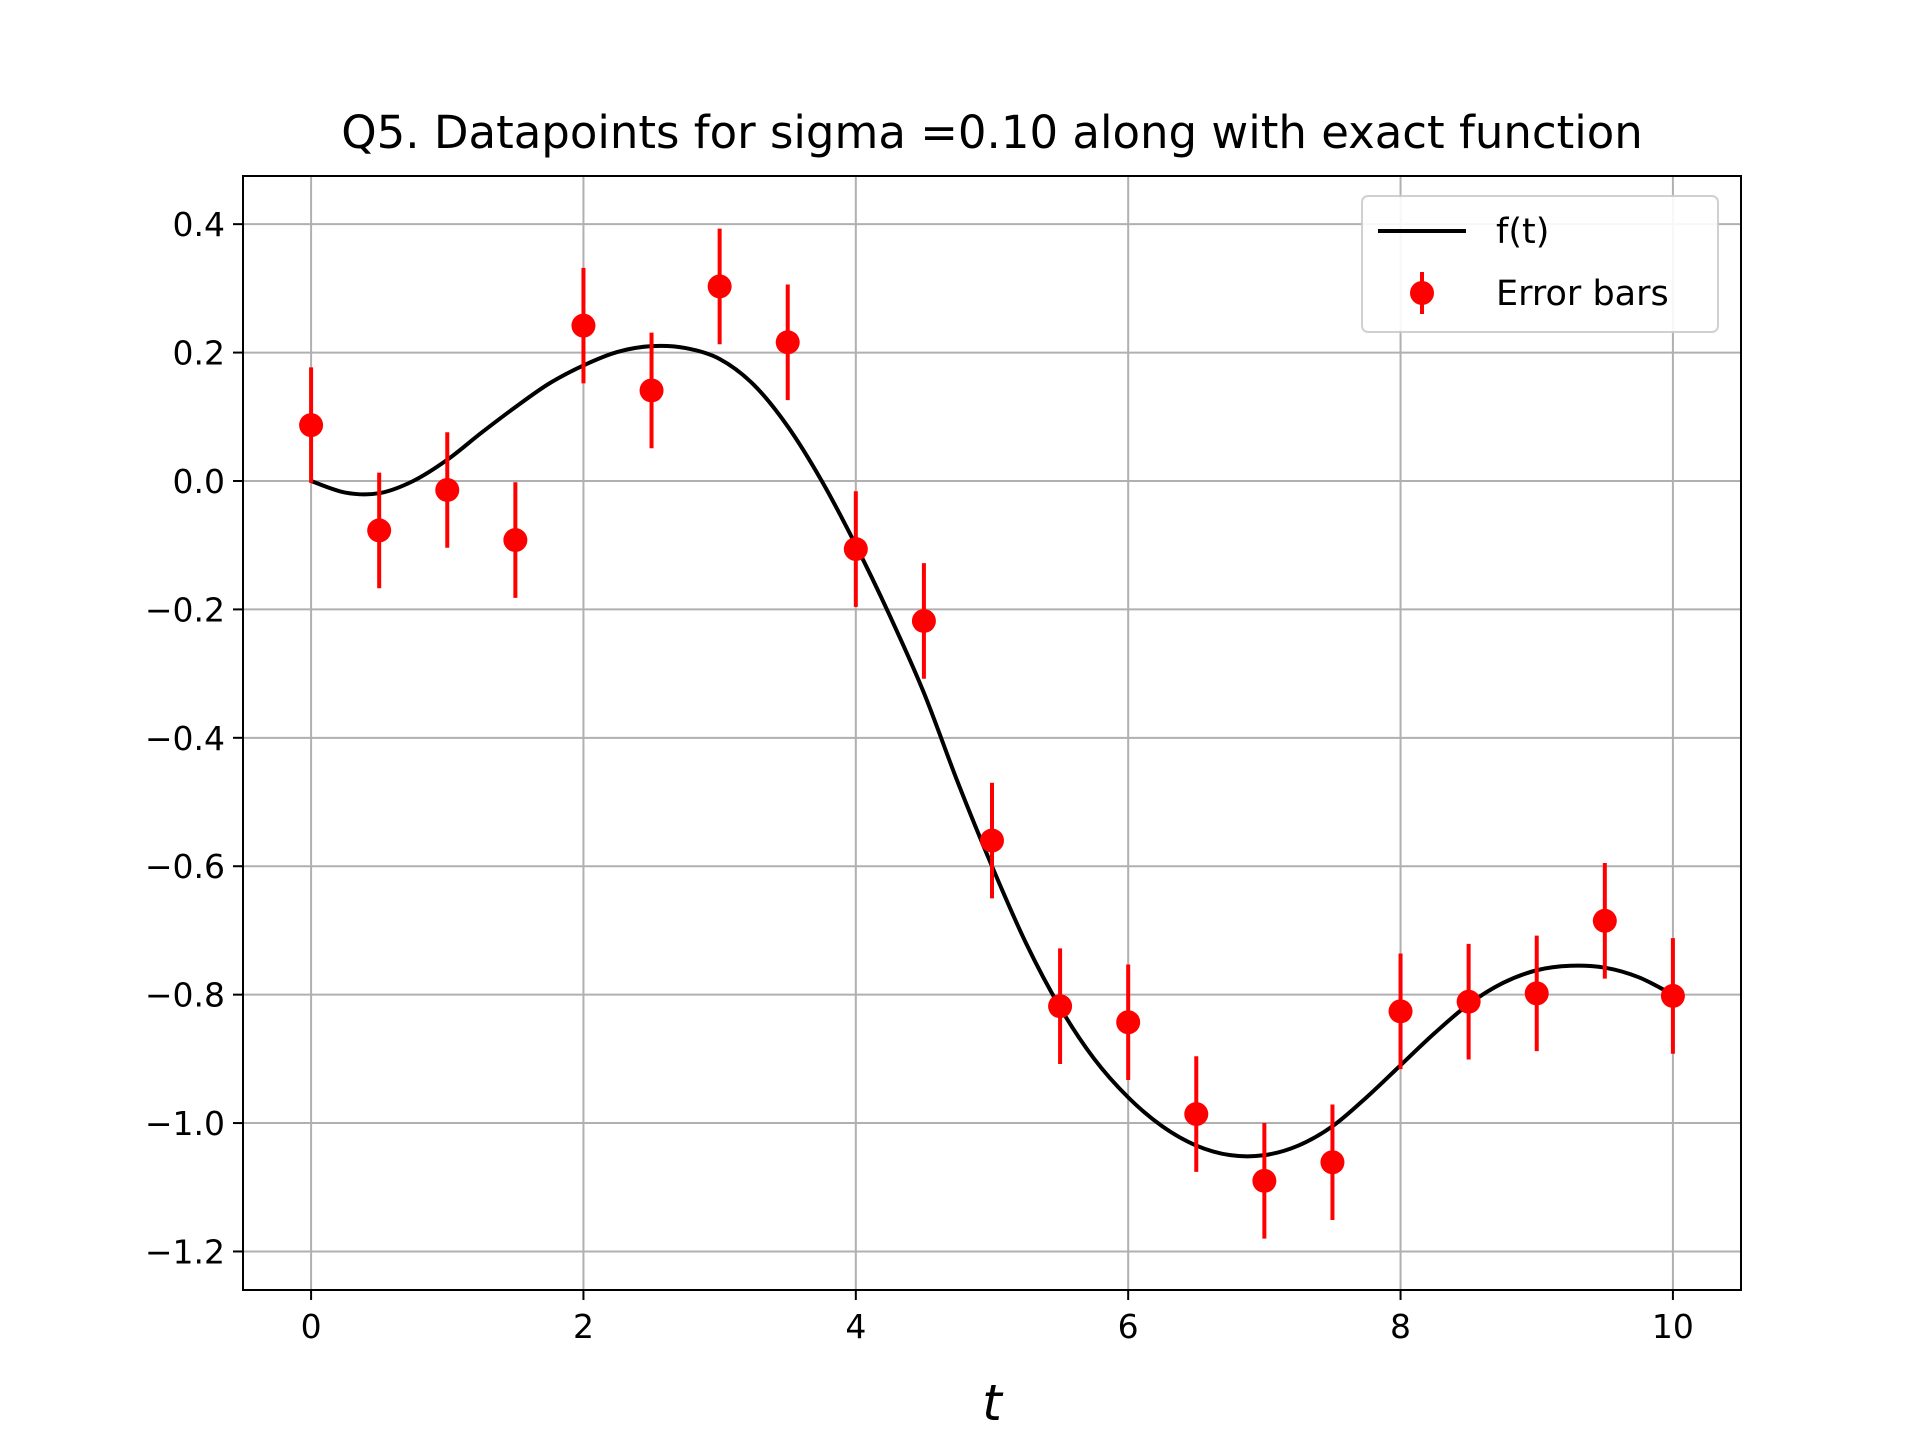  What do you see at coordinates (185, 738) in the screenshot?
I see `y-tick-label: −0.4` at bounding box center [185, 738].